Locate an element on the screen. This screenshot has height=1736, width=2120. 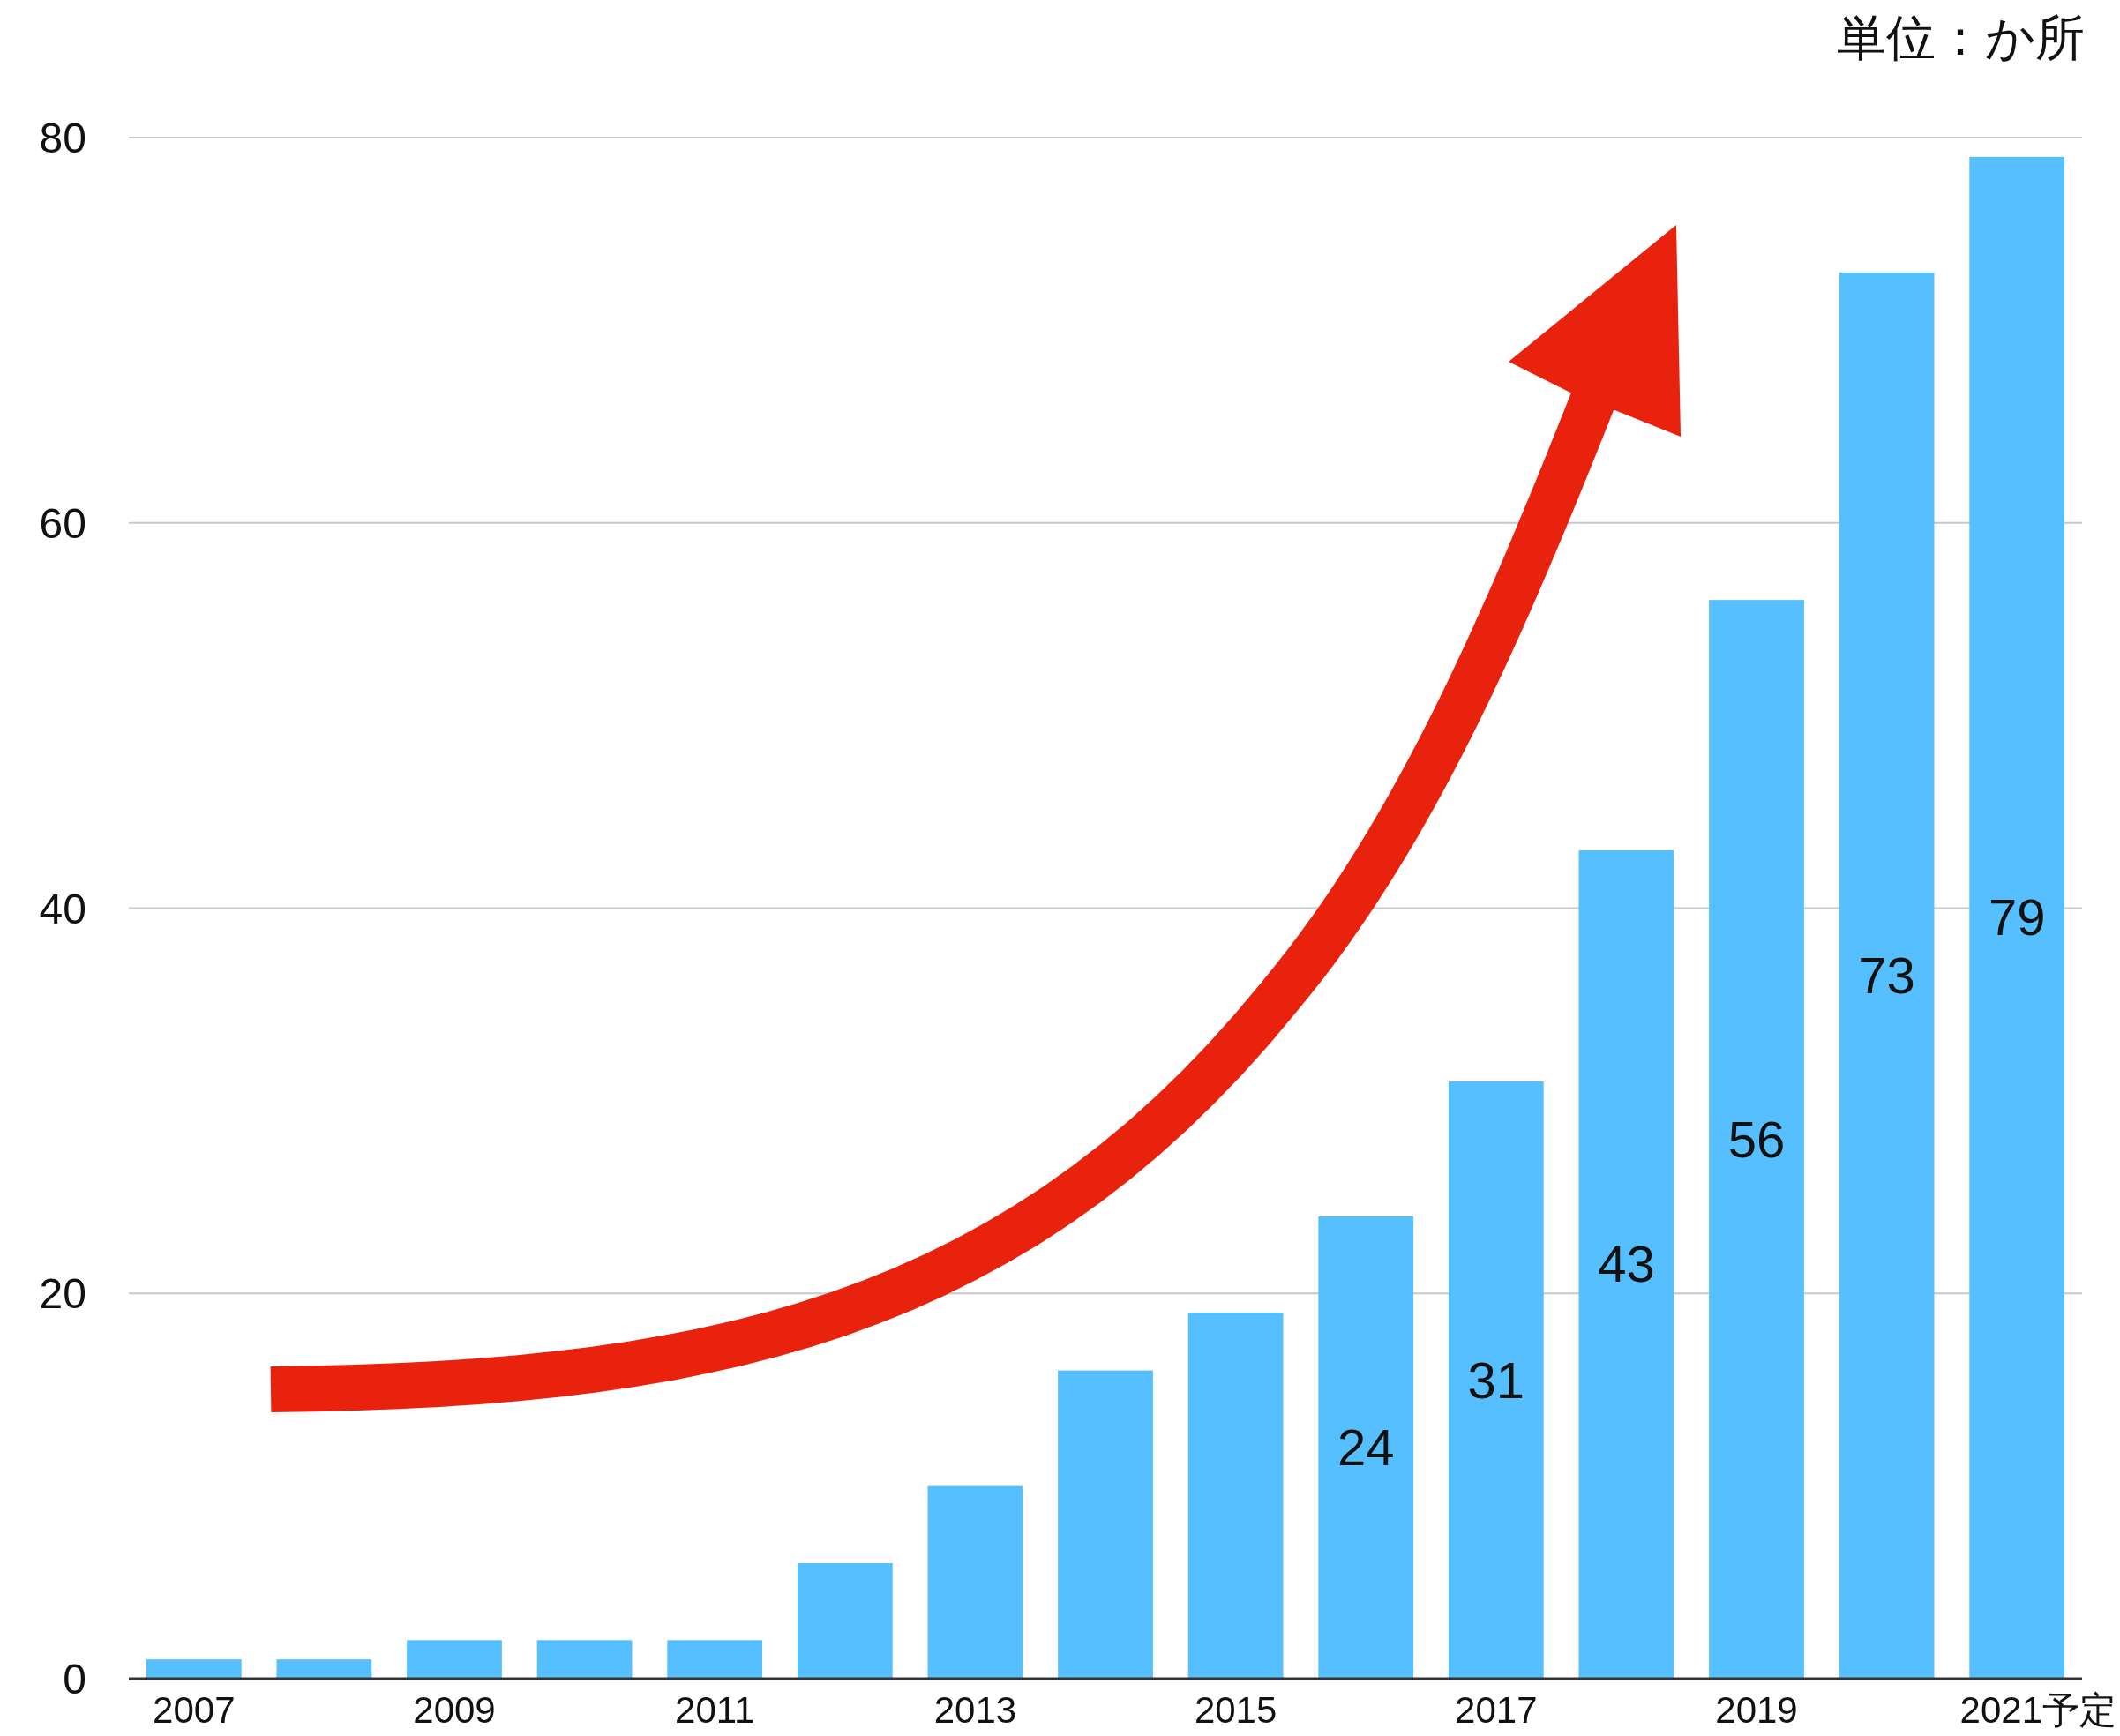
text: 単位：か所 is located at coordinates (1961, 37).